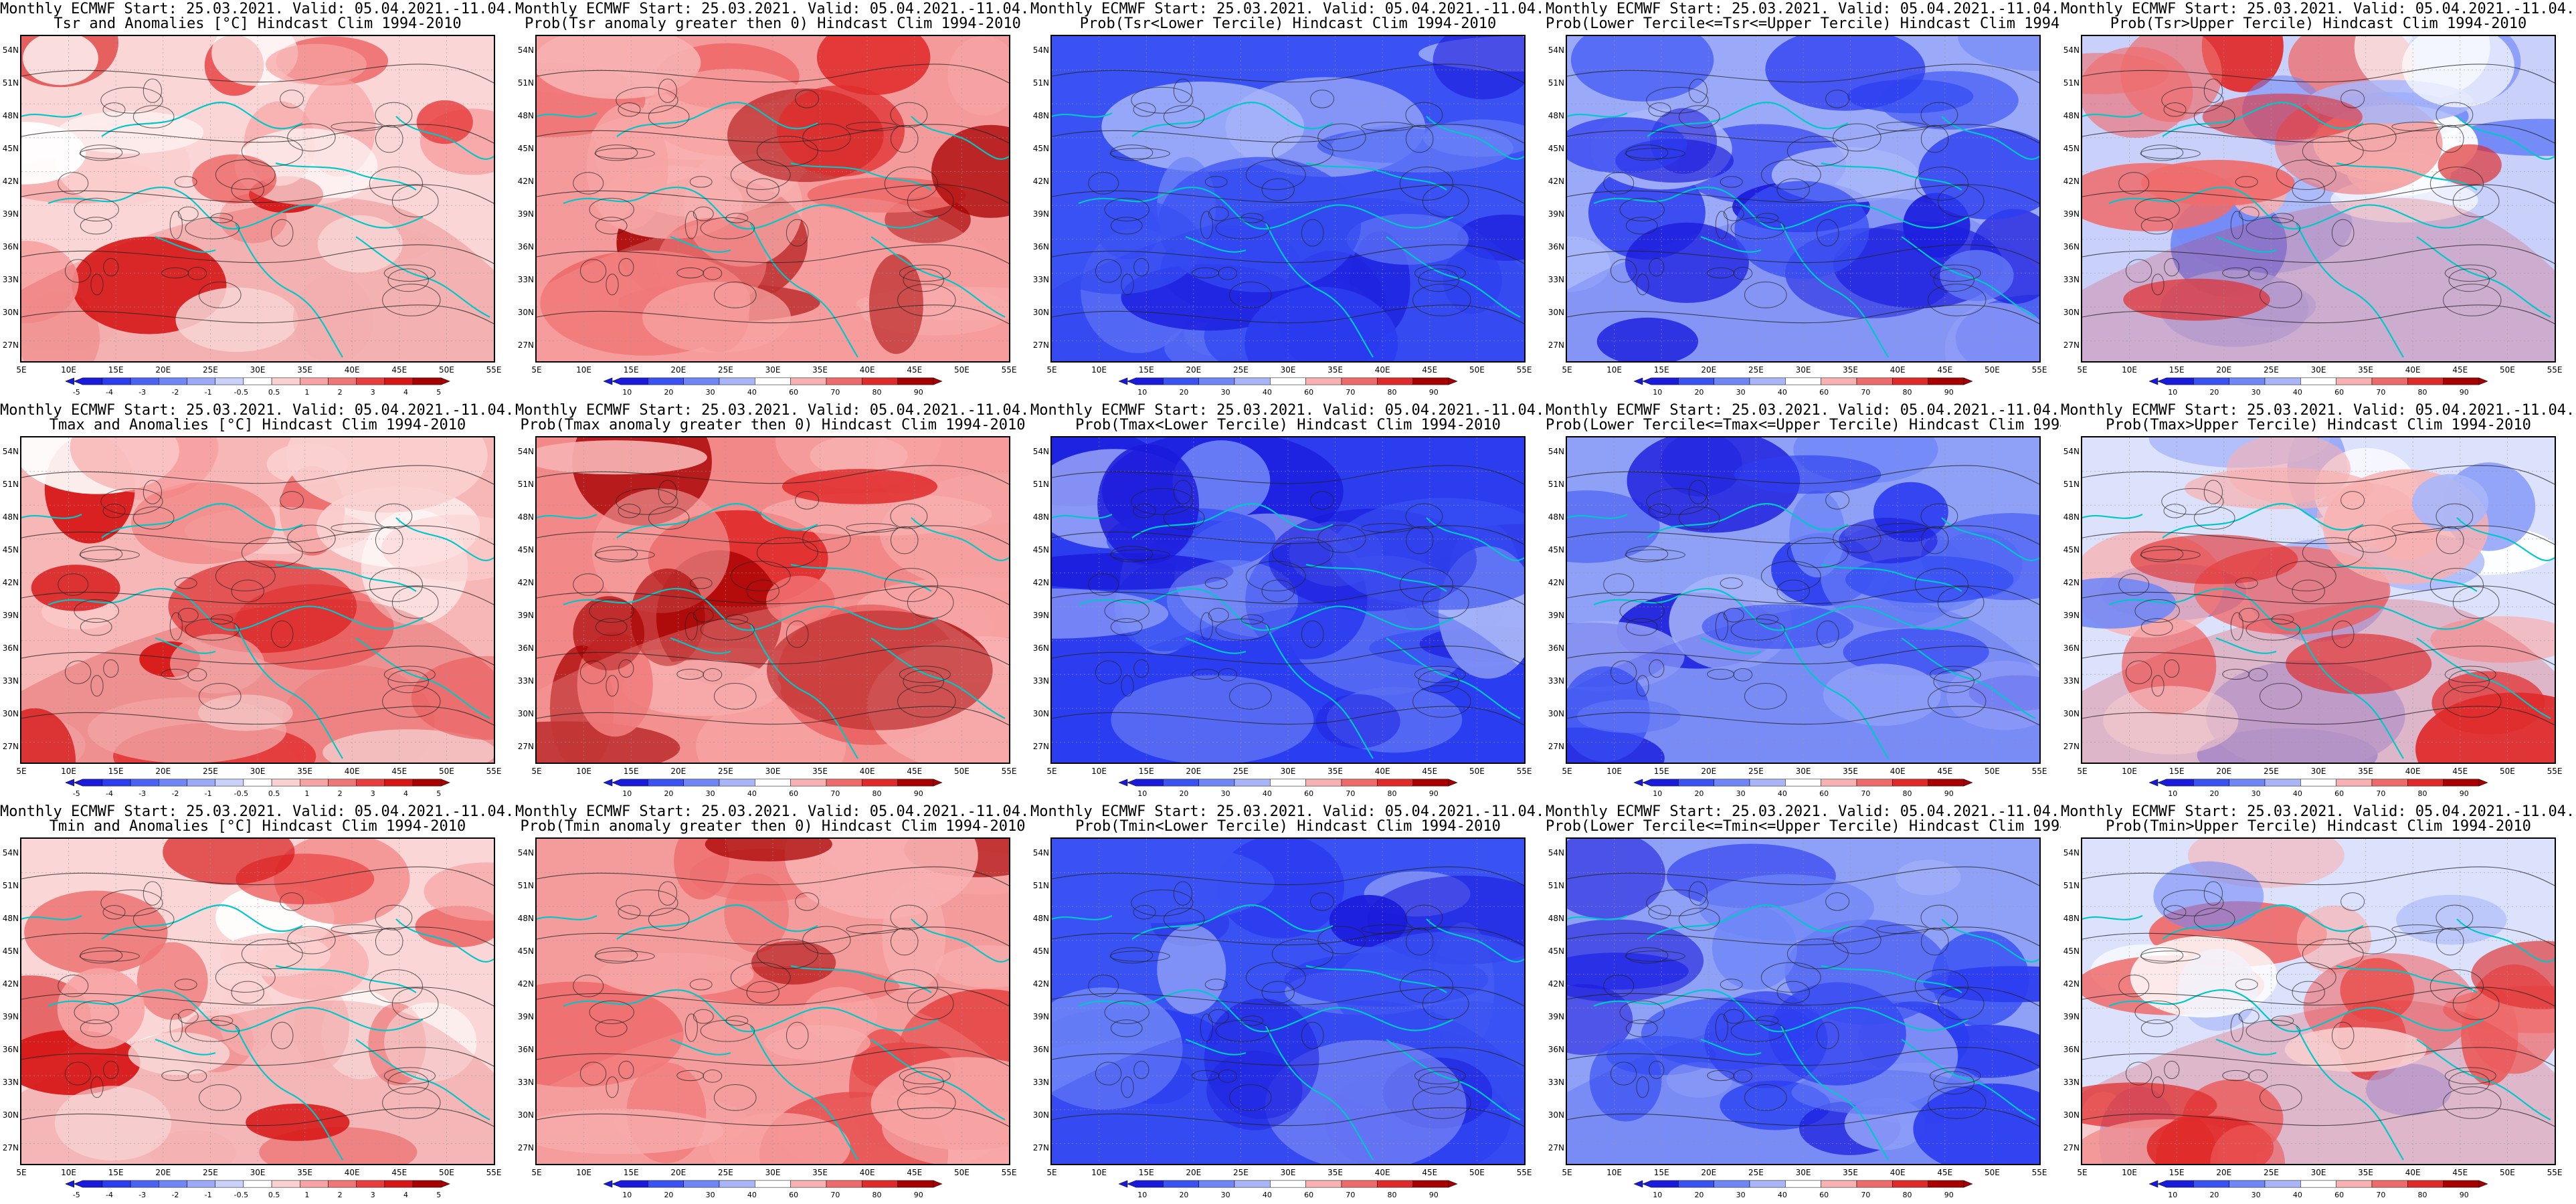  What do you see at coordinates (1661, 771) in the screenshot?
I see `longitude-label: 15E` at bounding box center [1661, 771].